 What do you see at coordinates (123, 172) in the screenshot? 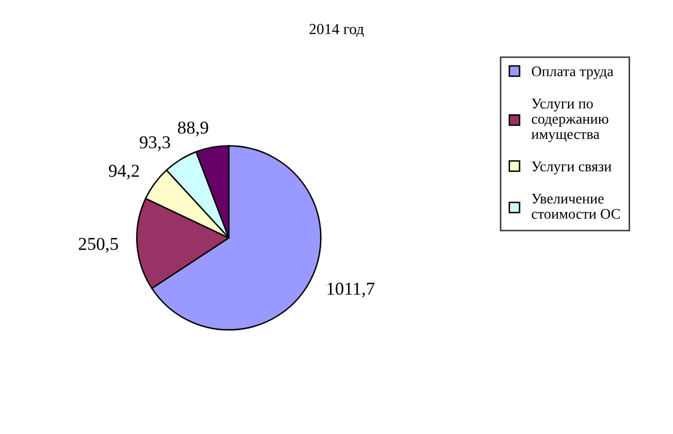
I see `data-label: 94,2` at bounding box center [123, 172].